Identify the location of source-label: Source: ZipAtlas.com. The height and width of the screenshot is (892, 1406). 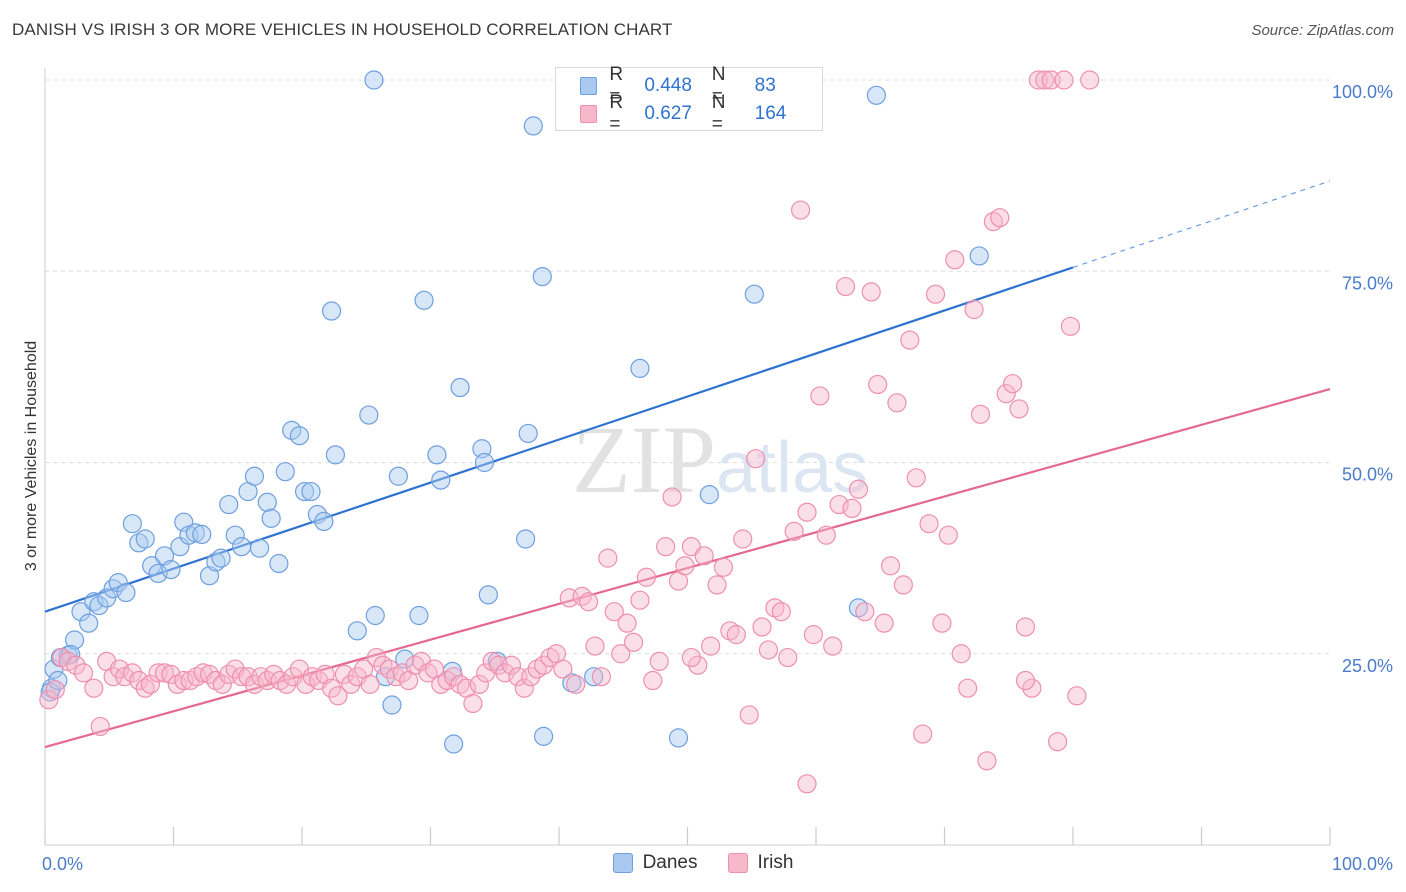
(1322, 30).